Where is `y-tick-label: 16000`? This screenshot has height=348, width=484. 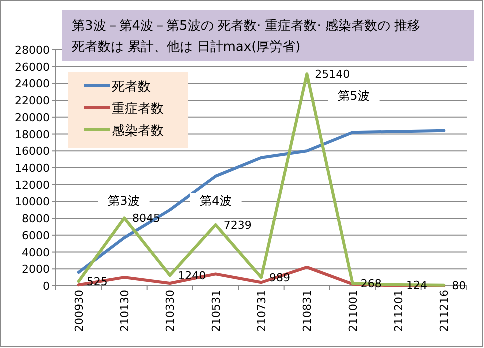
y-tick-label: 16000 is located at coordinates (32, 151).